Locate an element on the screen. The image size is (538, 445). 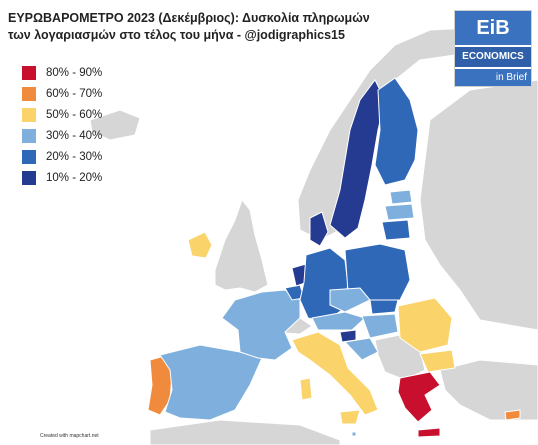
turkey-shape is located at coordinates (488, 390).